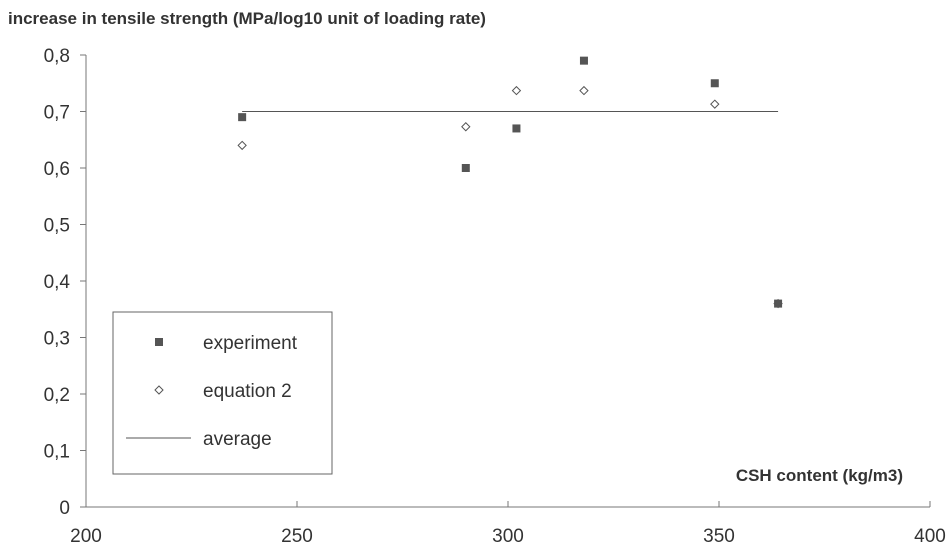 This screenshot has width=950, height=554. Describe the element at coordinates (57, 452) in the screenshot. I see `y-tick-label: 0,1` at that location.